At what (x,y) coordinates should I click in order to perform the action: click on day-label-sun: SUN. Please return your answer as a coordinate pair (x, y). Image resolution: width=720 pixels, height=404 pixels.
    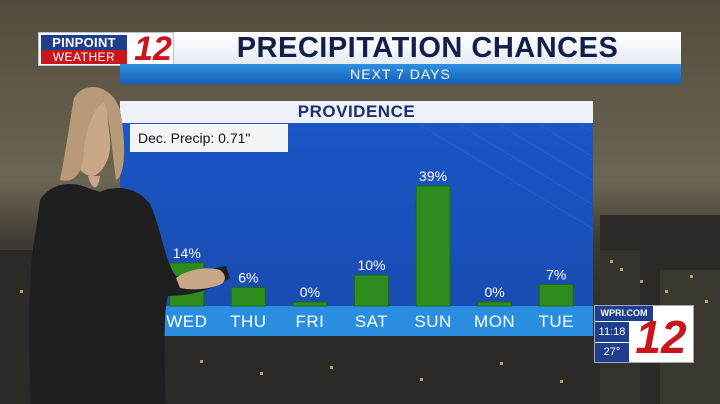
    Looking at the image, I should click on (432, 321).